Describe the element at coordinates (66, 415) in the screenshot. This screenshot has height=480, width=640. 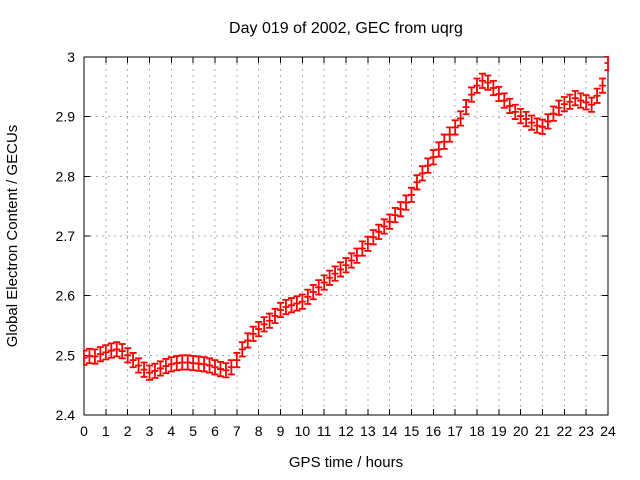
I see `y-tick-label: 2.4` at that location.